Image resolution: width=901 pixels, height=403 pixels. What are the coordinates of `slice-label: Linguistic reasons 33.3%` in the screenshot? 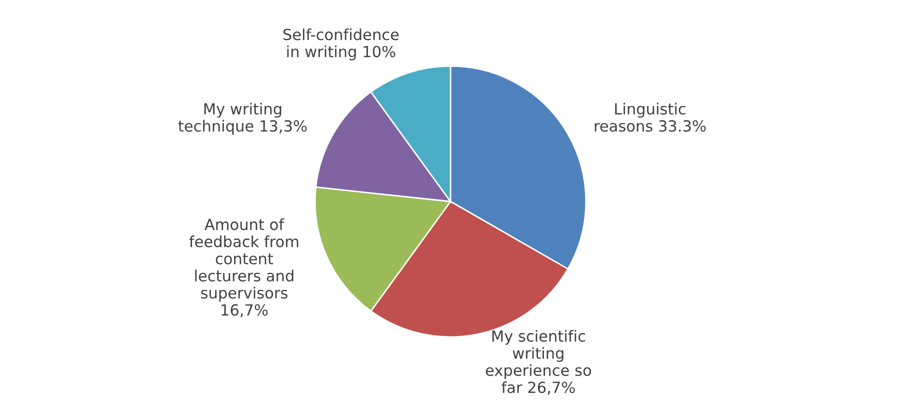 It's located at (650, 117).